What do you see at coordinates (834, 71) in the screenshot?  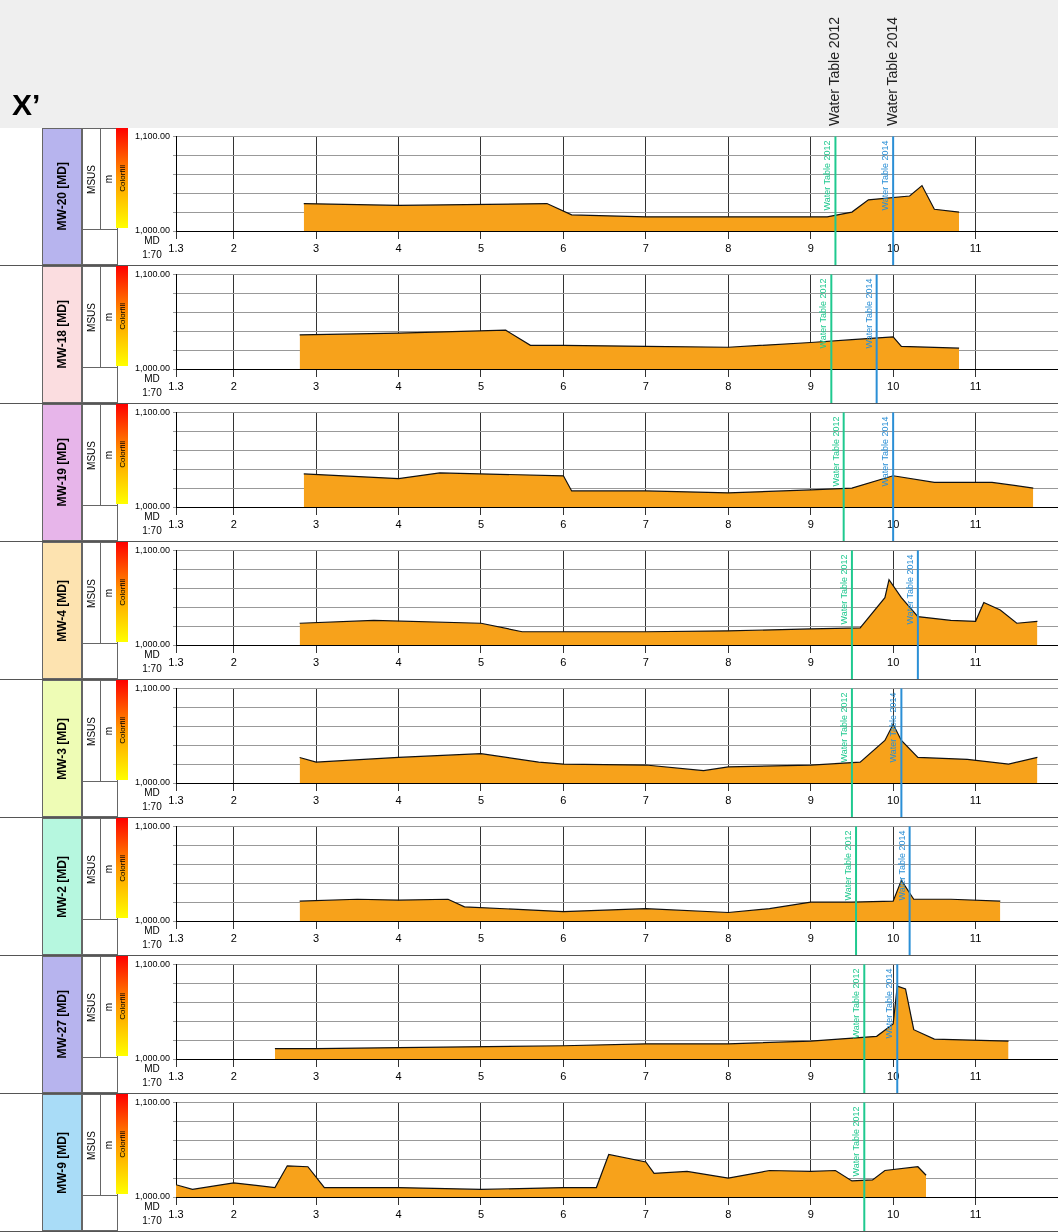 I see `text: Water Table 2012` at bounding box center [834, 71].